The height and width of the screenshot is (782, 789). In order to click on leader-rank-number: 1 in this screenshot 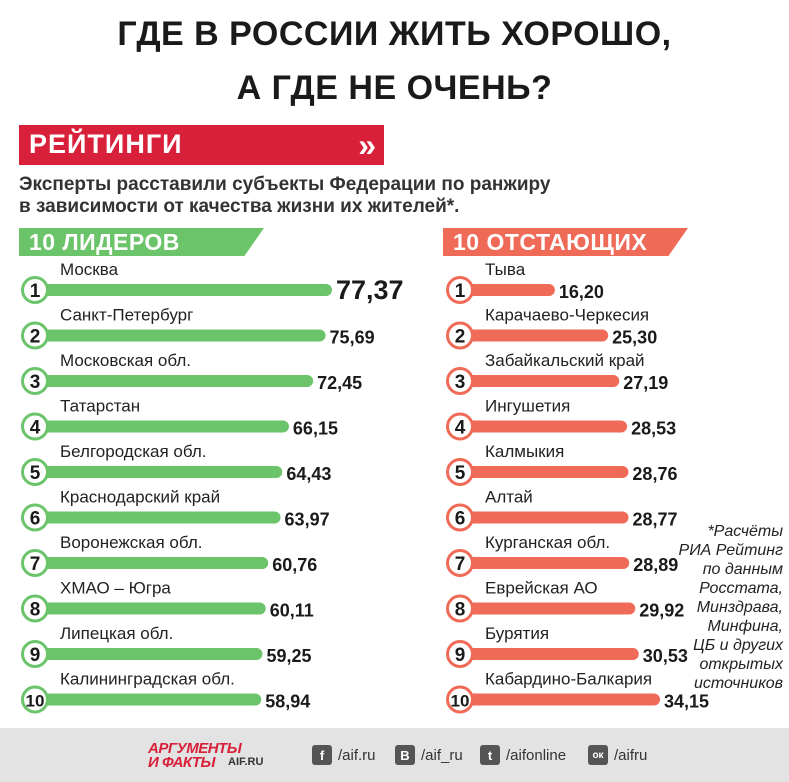, I will do `click(35, 291)`.